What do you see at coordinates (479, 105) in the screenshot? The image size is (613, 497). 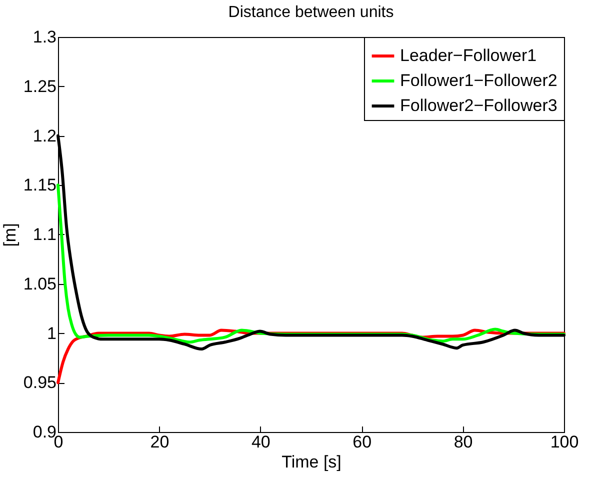 I see `legend-label: Follower2−Follower3` at bounding box center [479, 105].